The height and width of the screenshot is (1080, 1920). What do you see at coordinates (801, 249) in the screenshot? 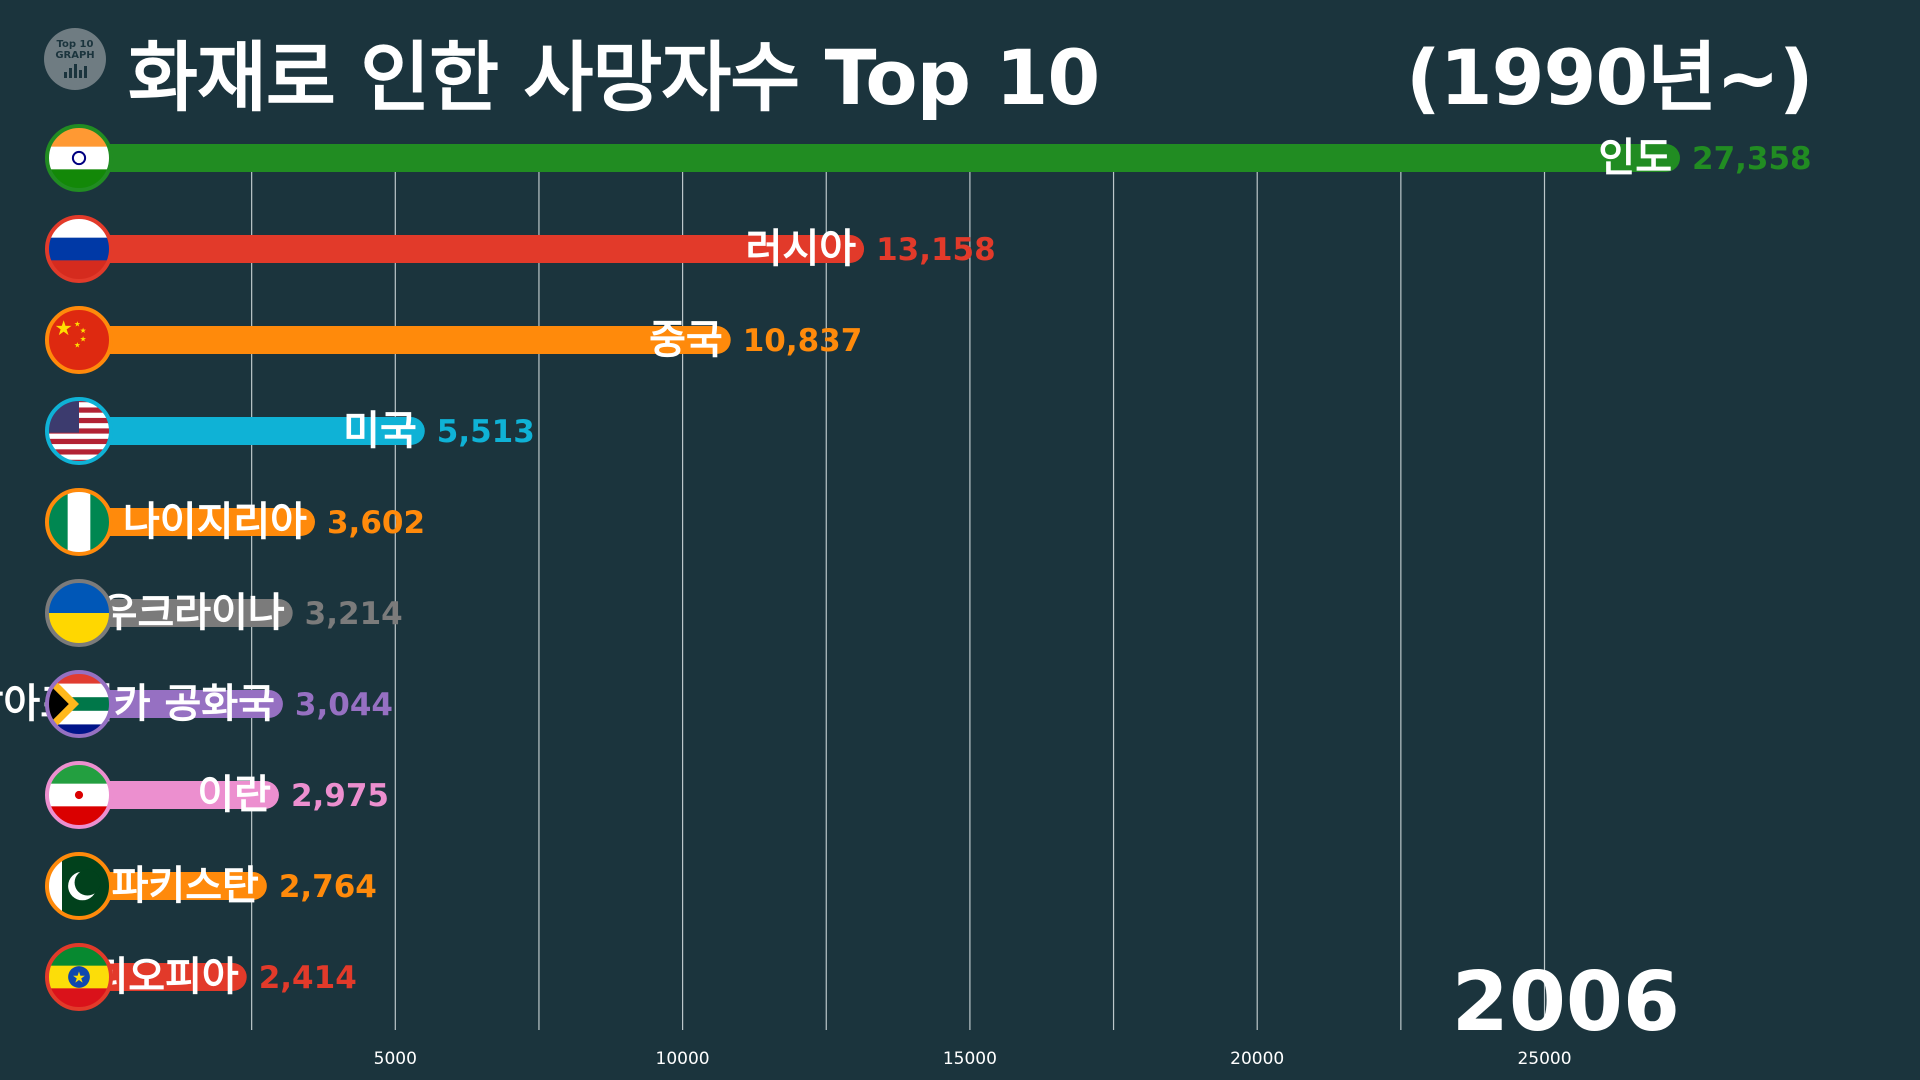
I see `bar-category-label: 러시아` at bounding box center [801, 249].